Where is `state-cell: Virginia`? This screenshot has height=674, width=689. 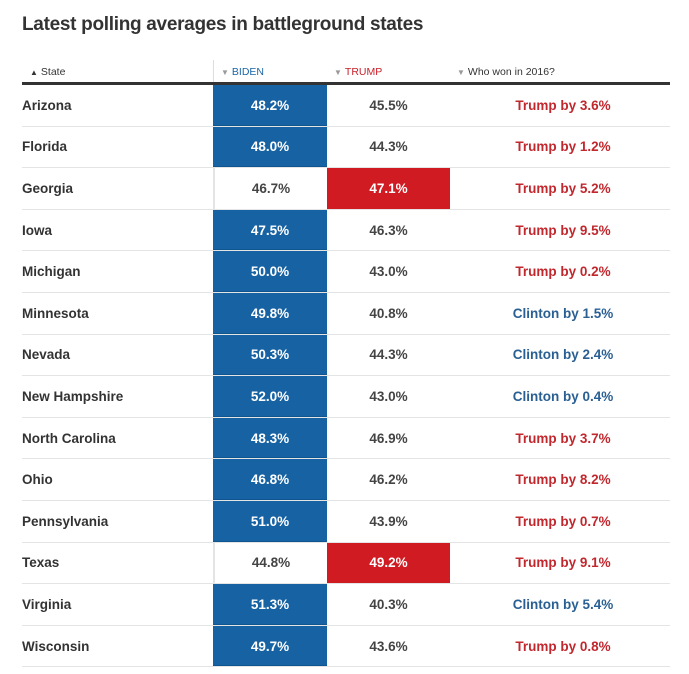 state-cell: Virginia is located at coordinates (47, 604).